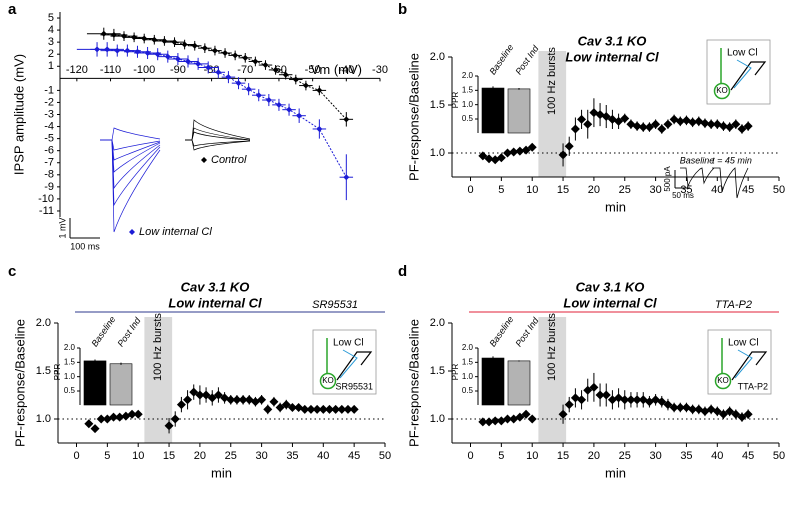  I want to click on y-tick-label: 1.0, so click(437, 419).